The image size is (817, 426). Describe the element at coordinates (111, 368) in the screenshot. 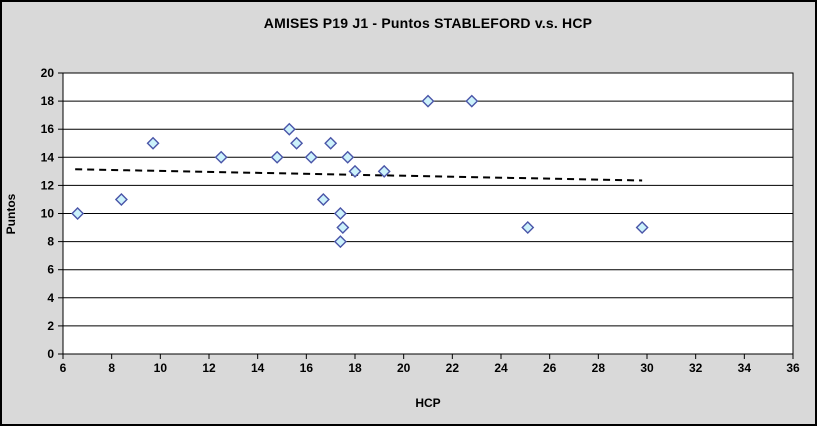

I see `x-tick-label: 8` at that location.